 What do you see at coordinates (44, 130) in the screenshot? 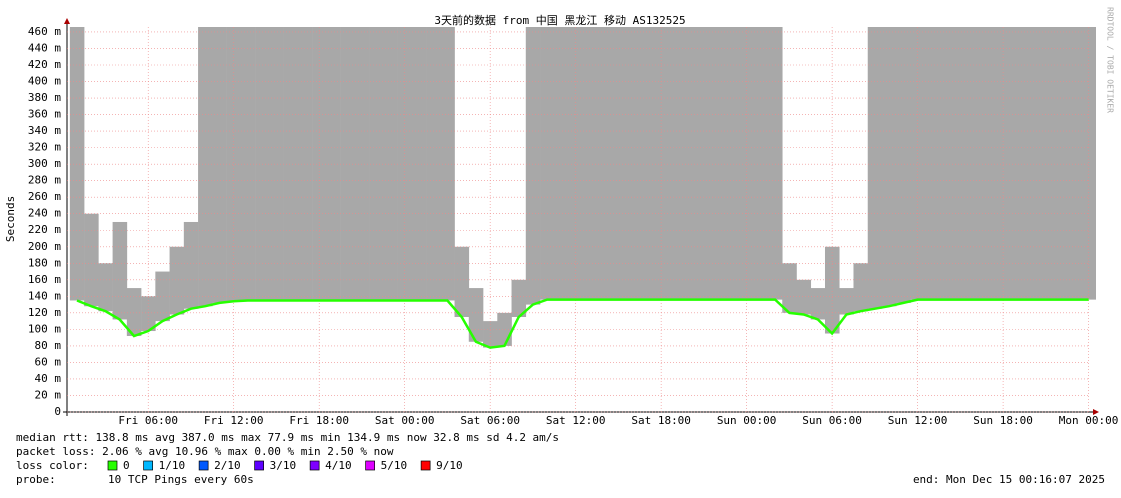
I see `y-tick-label: 340 m` at bounding box center [44, 130].